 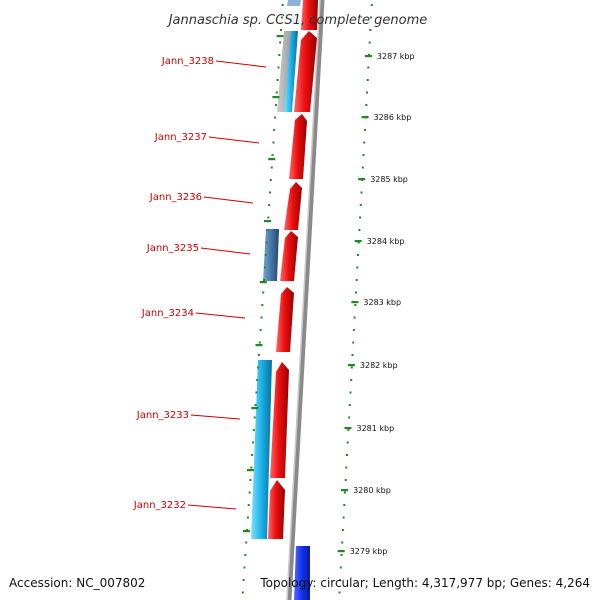 What do you see at coordinates (379, 365) in the screenshot?
I see `kbp-tick-label: 3282 kbp` at bounding box center [379, 365].